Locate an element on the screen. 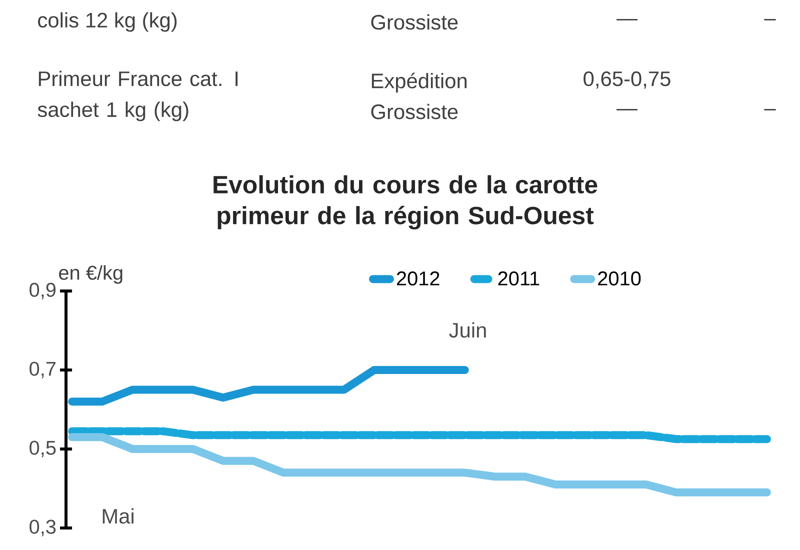 Image resolution: width=800 pixels, height=550 pixels. annotation: Juin is located at coordinates (467, 330).